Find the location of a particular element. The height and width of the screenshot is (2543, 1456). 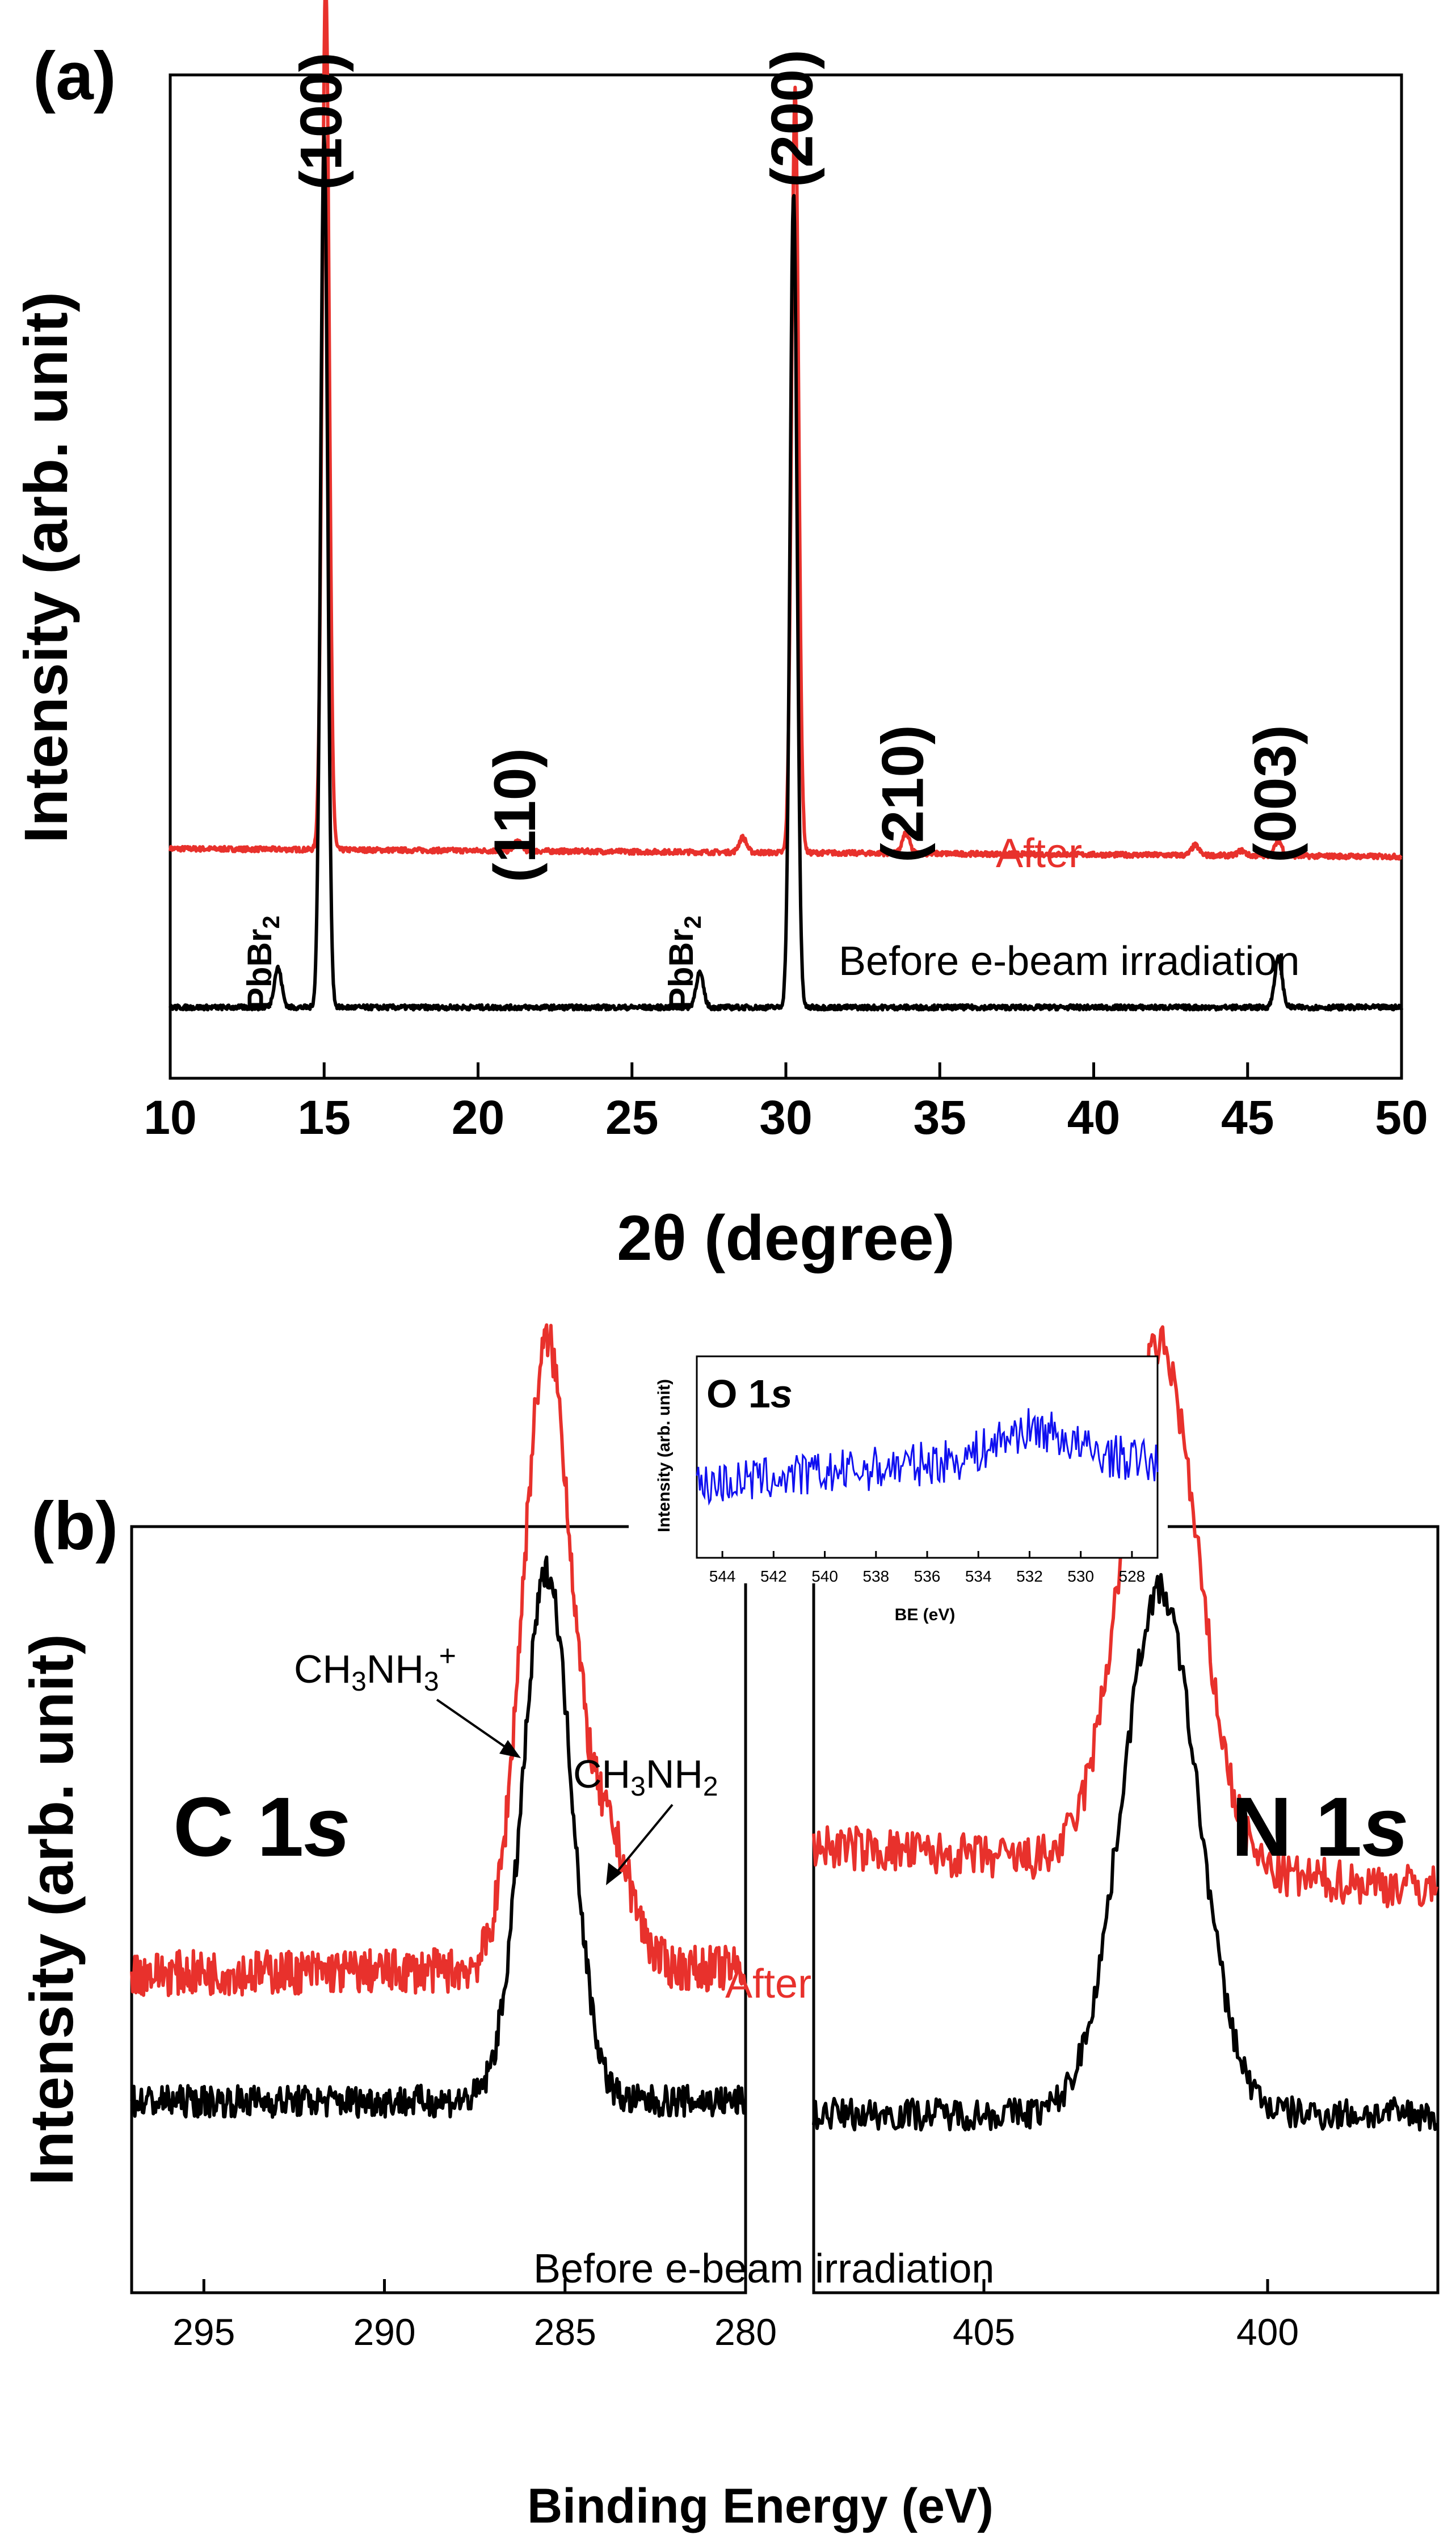

inset-x-tick-label: 532 is located at coordinates (1029, 1576).